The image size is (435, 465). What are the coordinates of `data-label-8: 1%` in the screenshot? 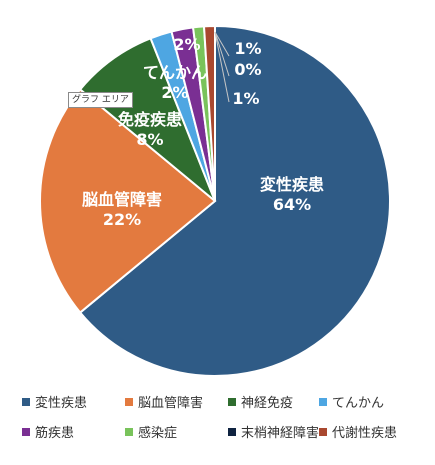 It's located at (245, 98).